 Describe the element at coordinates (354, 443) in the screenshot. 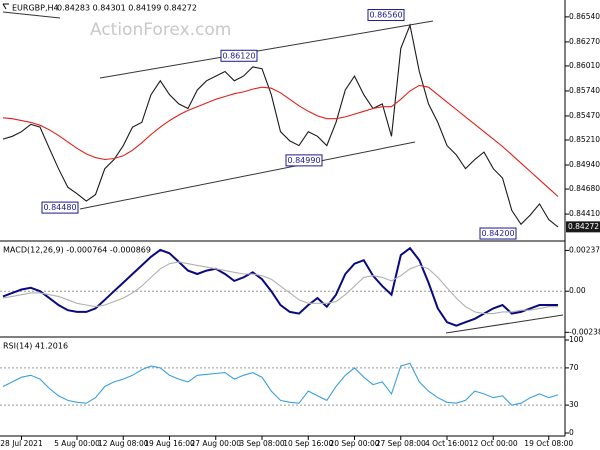

I see `x-tick-label: 20 Sep 00:00` at that location.